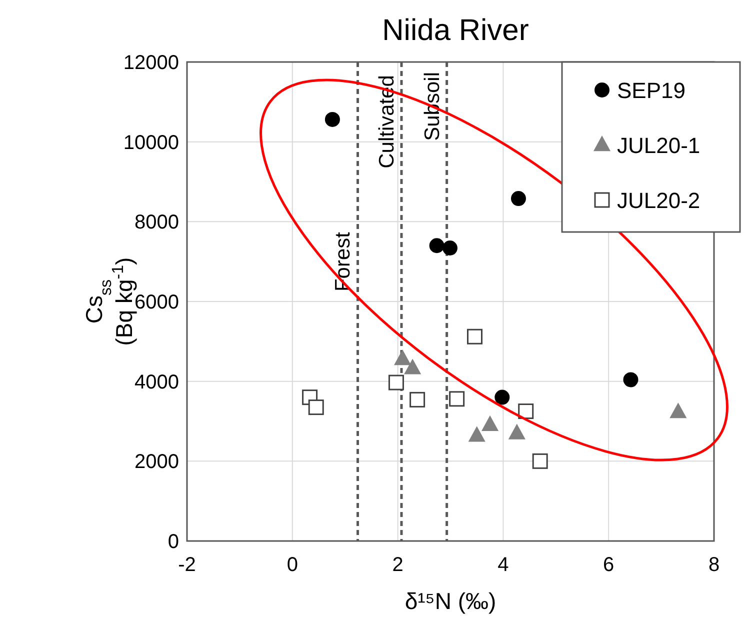 This screenshot has width=747, height=632. I want to click on chart-title: Niida River, so click(455, 30).